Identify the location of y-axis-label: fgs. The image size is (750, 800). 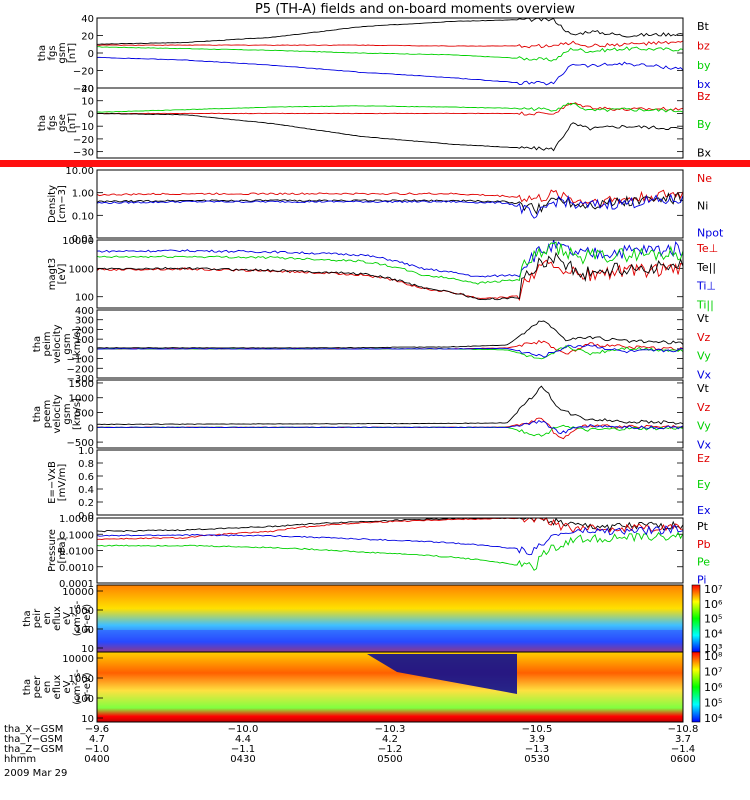
(52, 122).